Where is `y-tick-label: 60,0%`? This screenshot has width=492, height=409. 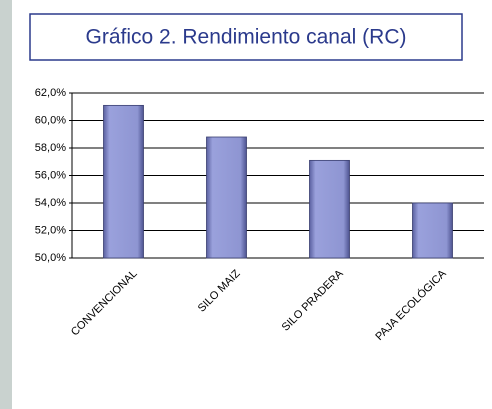 y-tick-label: 60,0% is located at coordinates (50, 120).